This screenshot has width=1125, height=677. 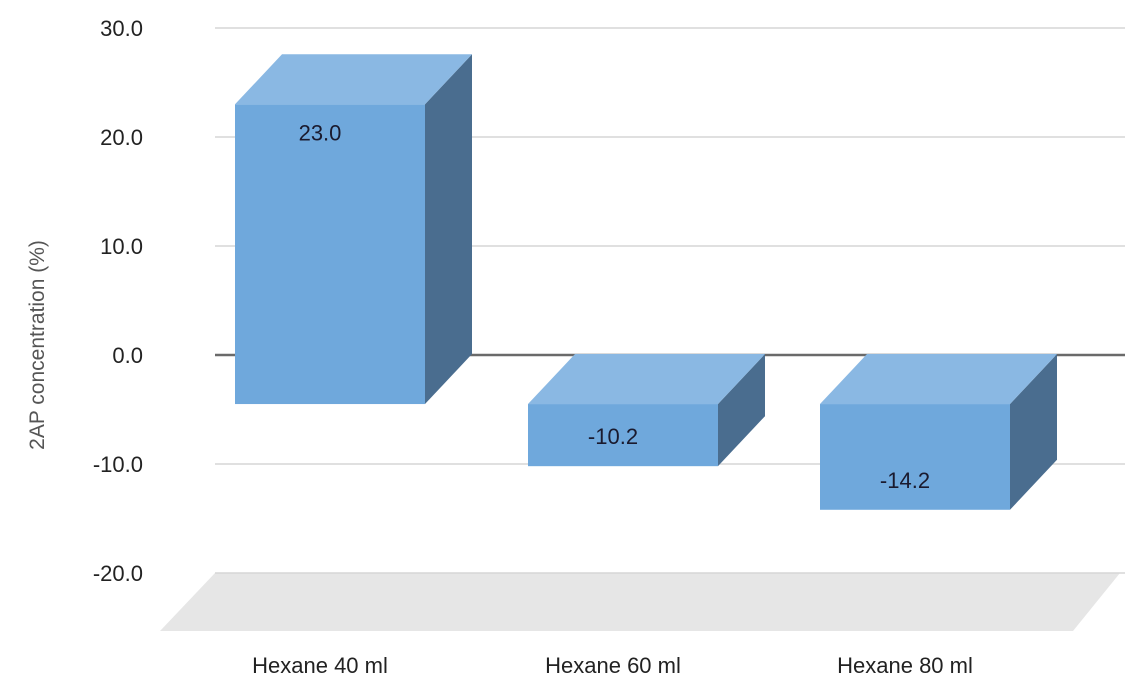 What do you see at coordinates (118, 464) in the screenshot?
I see `y-tick-label: -10.0` at bounding box center [118, 464].